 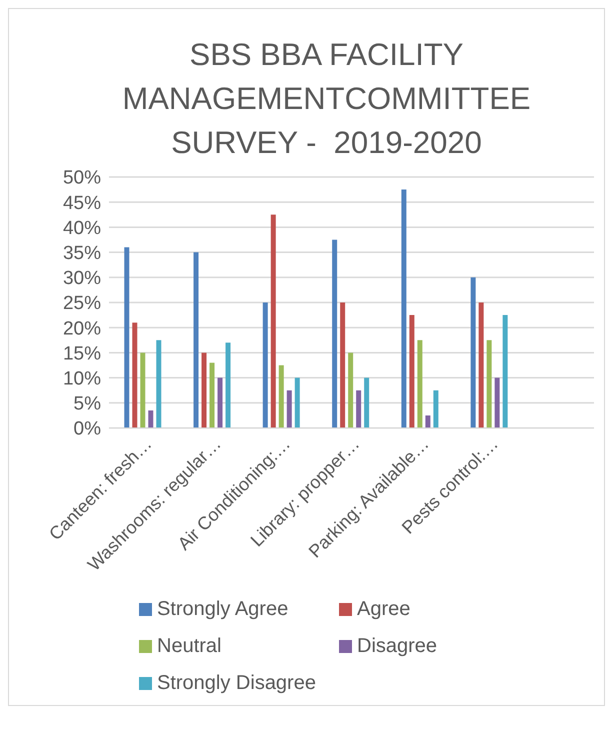 What do you see at coordinates (82, 353) in the screenshot?
I see `y-tick-label: 15%` at bounding box center [82, 353].